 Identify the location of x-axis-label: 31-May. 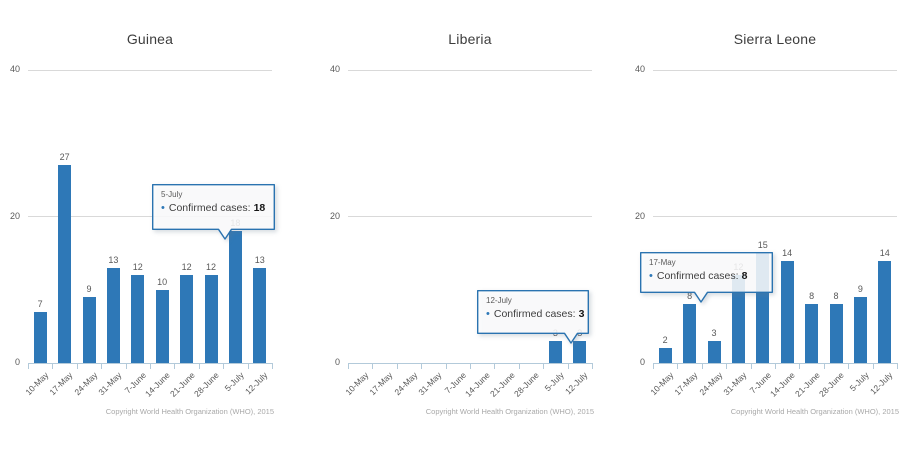
(735, 384).